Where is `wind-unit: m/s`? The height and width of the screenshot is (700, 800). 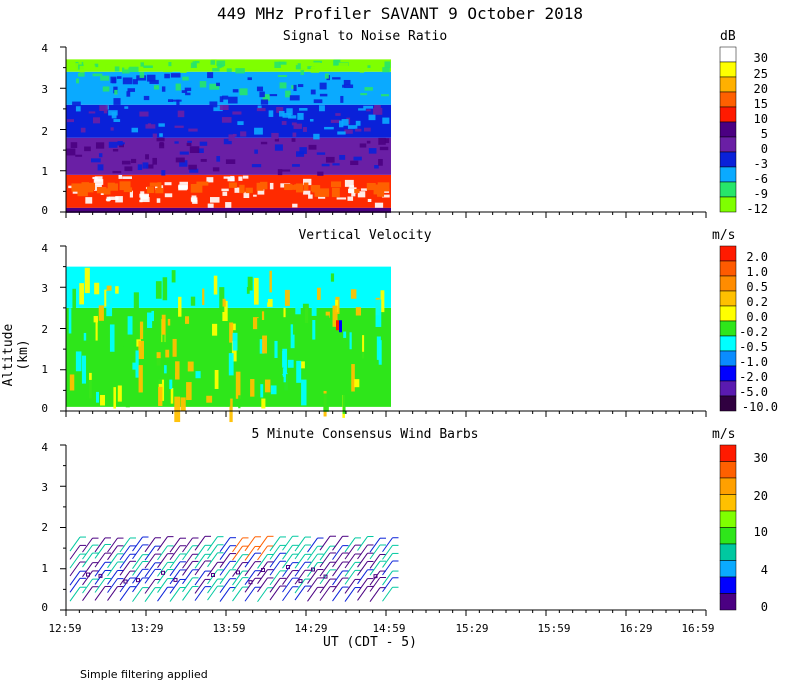
wind-unit: m/s is located at coordinates (724, 434).